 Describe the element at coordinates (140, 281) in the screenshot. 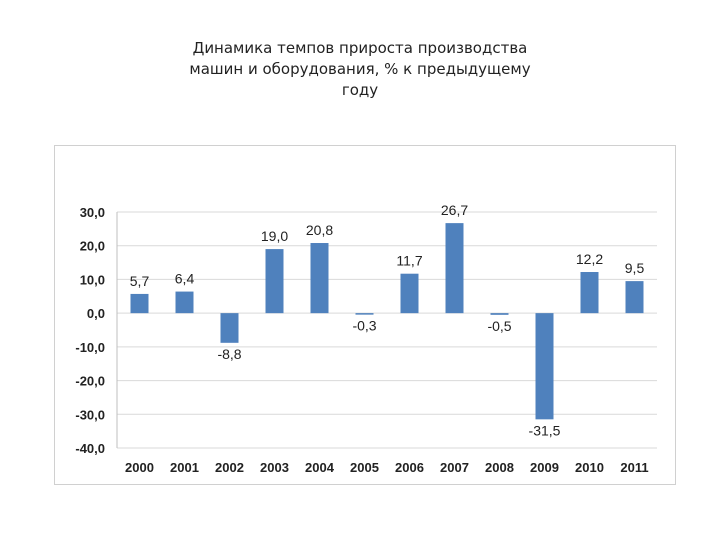

I see `data-label-2000: 5,7` at that location.